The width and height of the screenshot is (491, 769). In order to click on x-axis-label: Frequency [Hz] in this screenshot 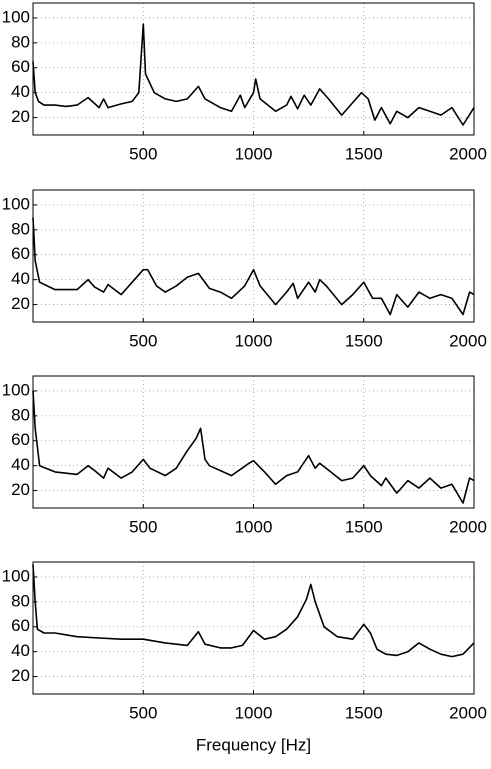, I will do `click(253, 744)`.